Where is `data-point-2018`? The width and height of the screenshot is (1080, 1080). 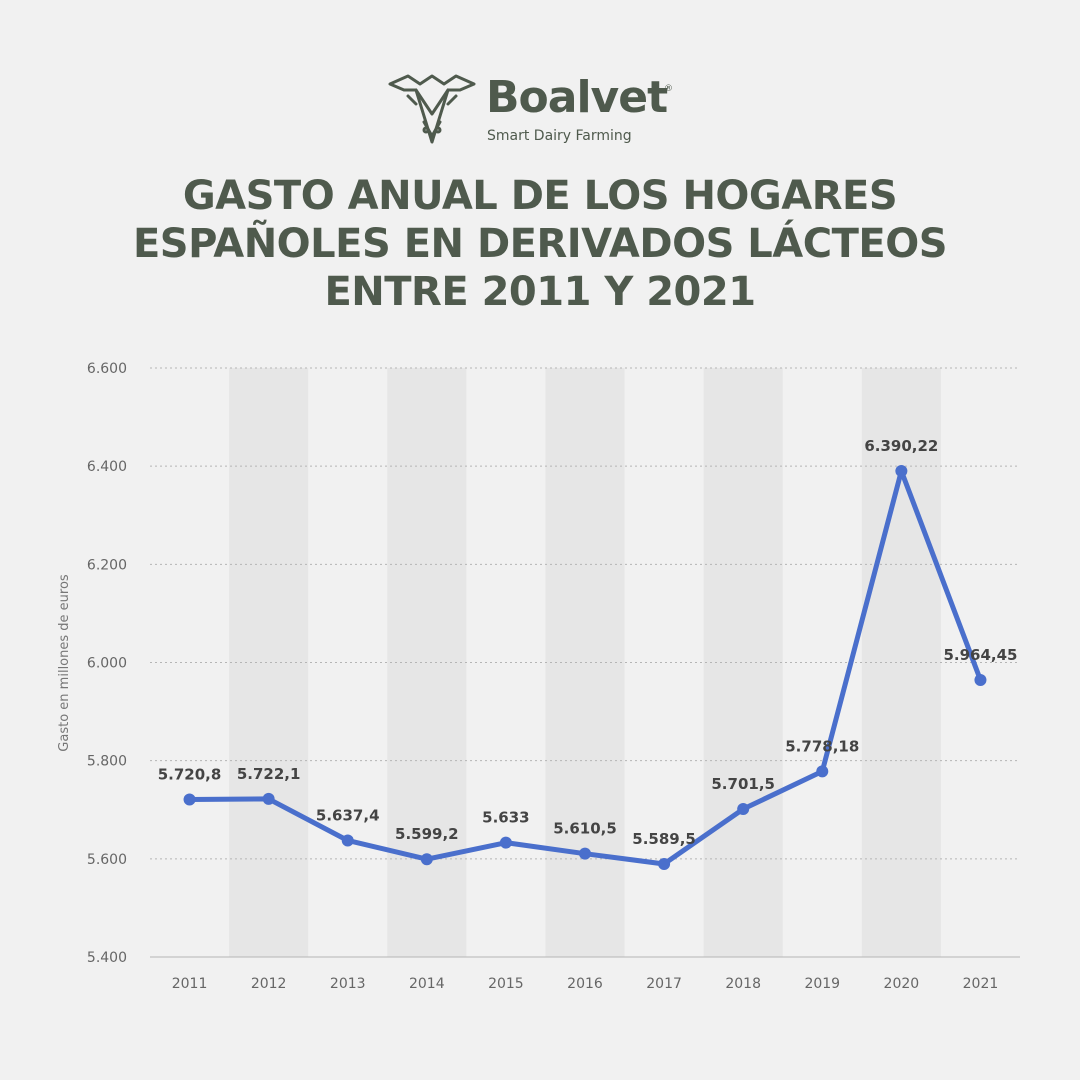 data-point-2018 is located at coordinates (743, 809).